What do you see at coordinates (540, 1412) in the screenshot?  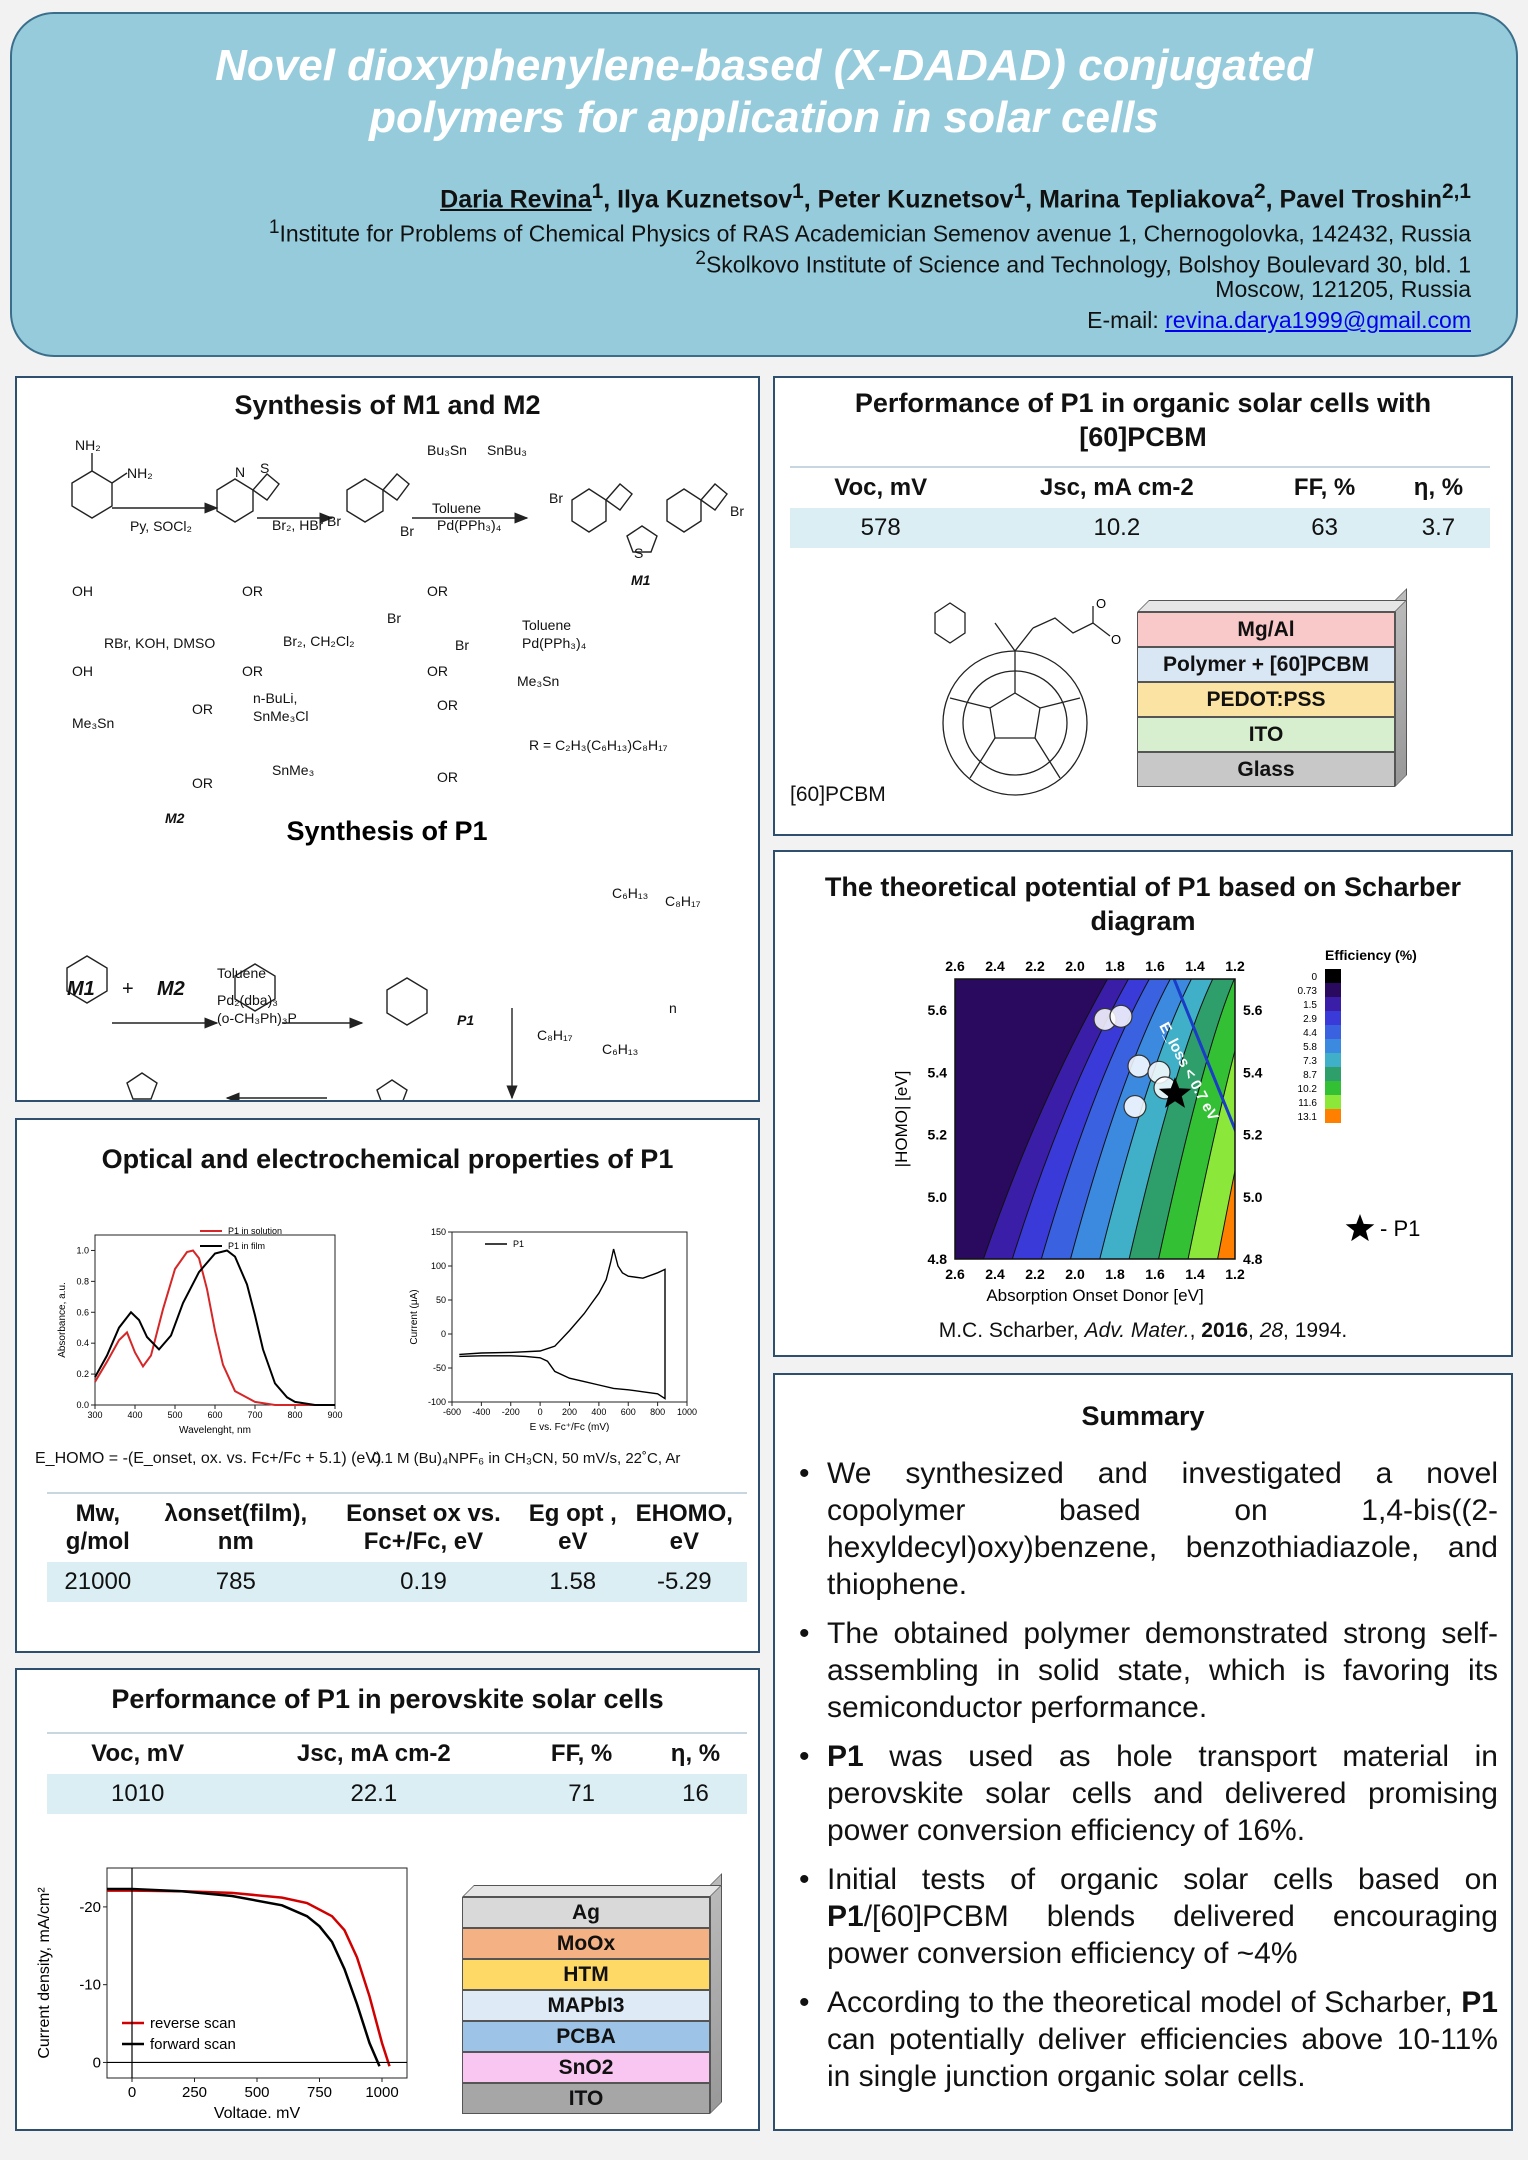 I see `x-tick-label: 0` at bounding box center [540, 1412].